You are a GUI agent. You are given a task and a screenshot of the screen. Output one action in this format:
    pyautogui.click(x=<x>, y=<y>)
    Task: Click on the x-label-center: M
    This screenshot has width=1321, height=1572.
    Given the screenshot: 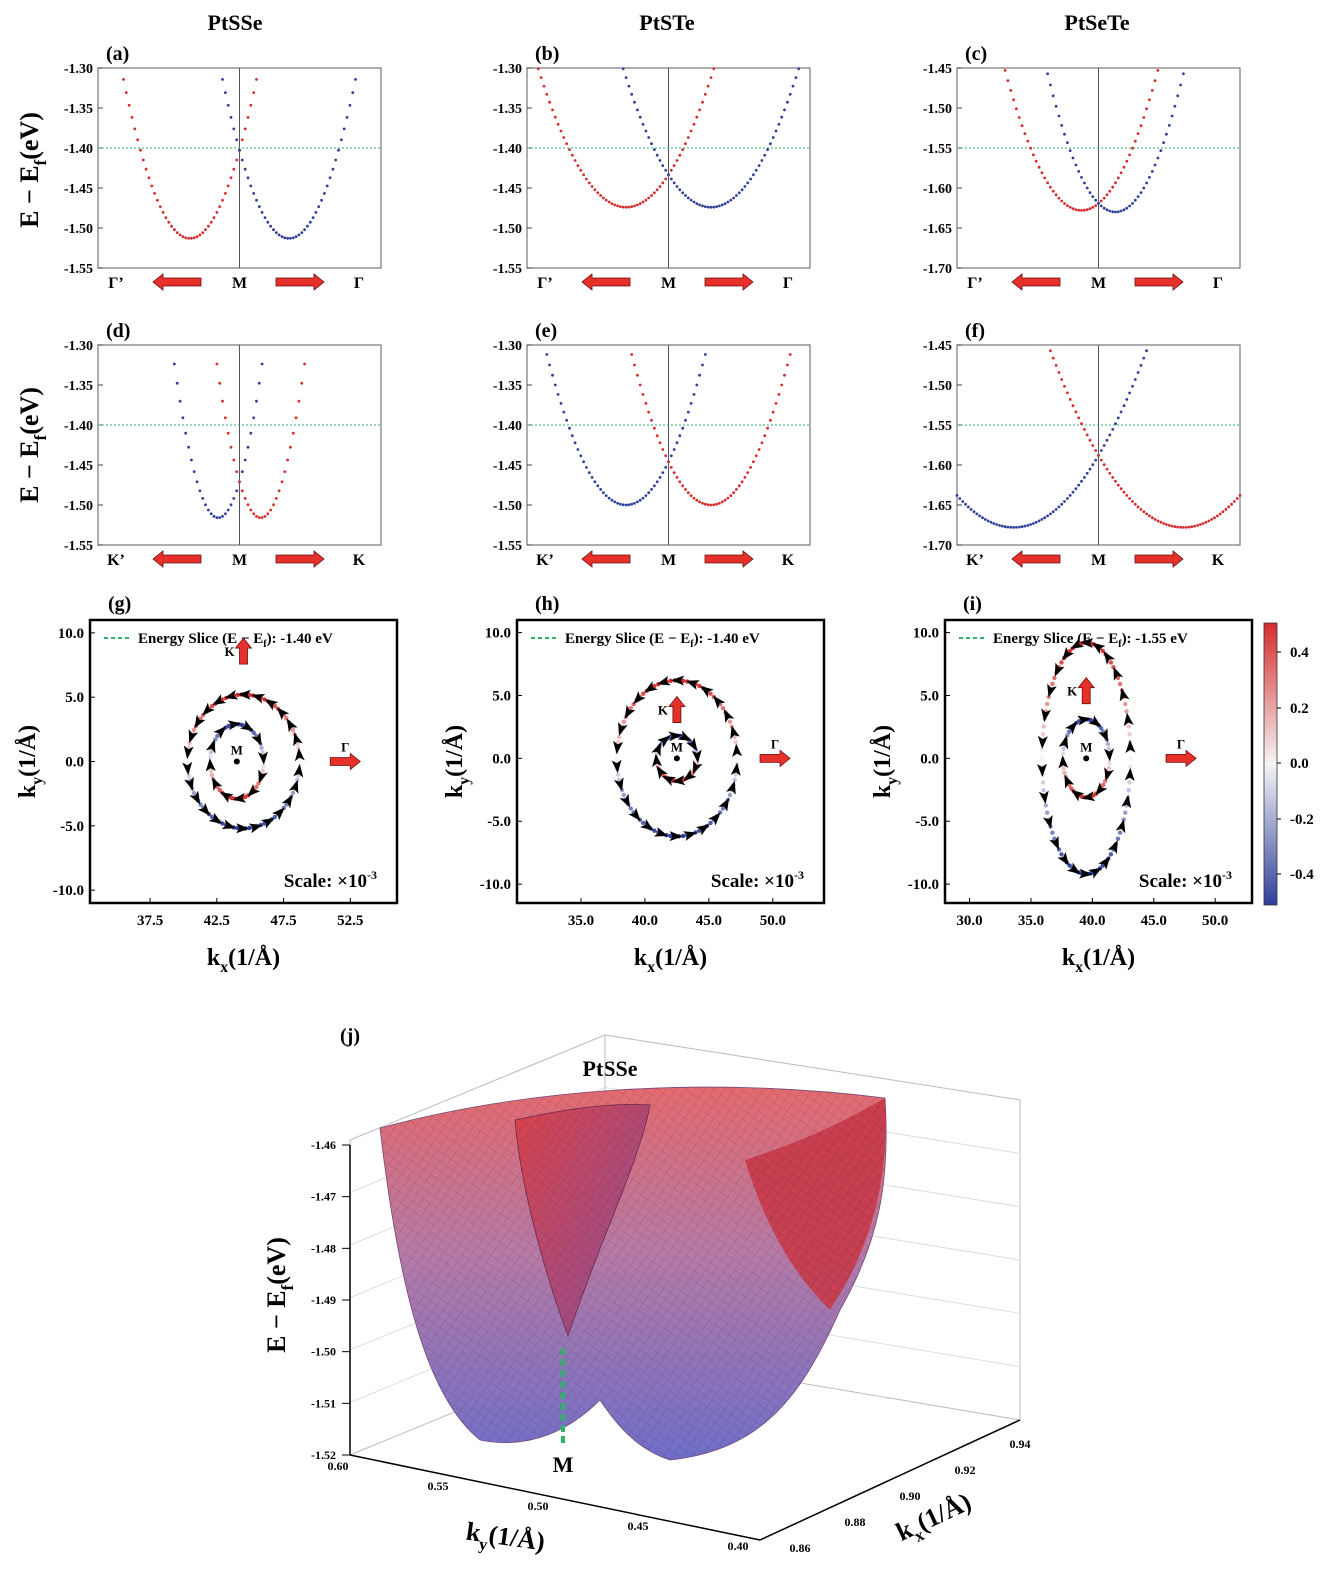 What is the action you would take?
    pyautogui.click(x=668, y=283)
    